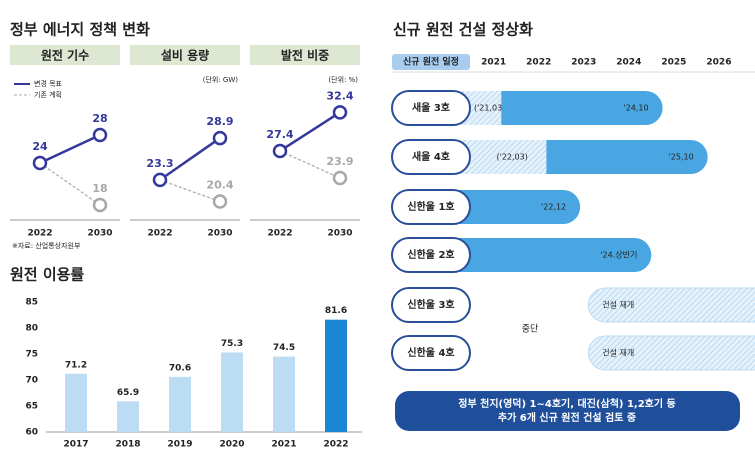 Image resolution: width=755 pixels, height=451 pixels. I want to click on section-title: 정부 에너지 정책 변화, so click(80, 30).